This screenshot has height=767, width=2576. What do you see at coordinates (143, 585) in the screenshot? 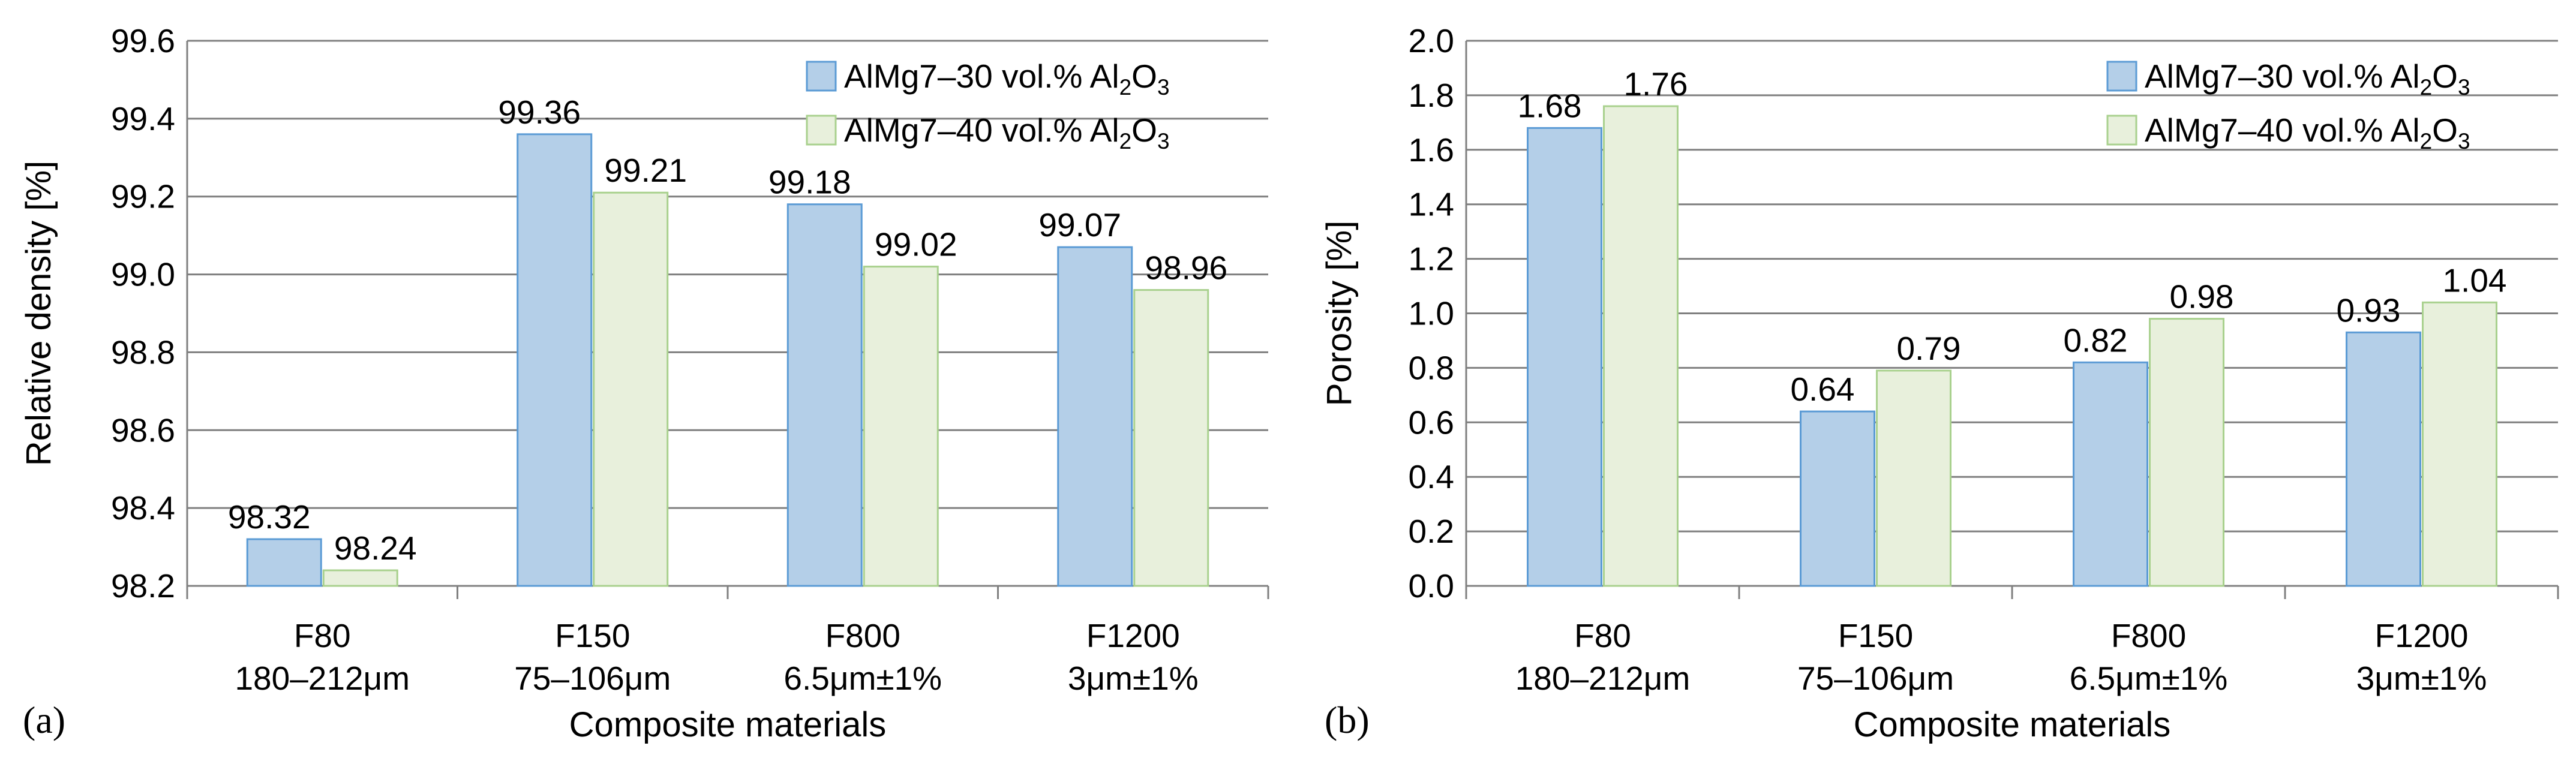
I see `y-tick-label: 98.2` at bounding box center [143, 585].